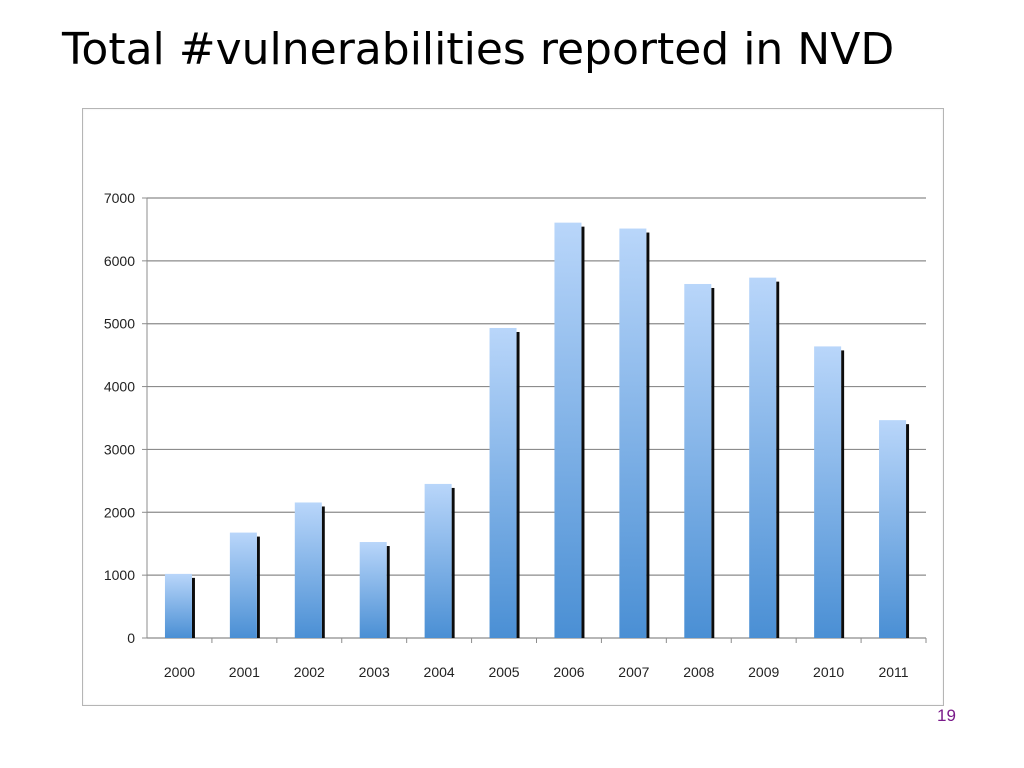  I want to click on x-tick-label: 2005, so click(503, 672).